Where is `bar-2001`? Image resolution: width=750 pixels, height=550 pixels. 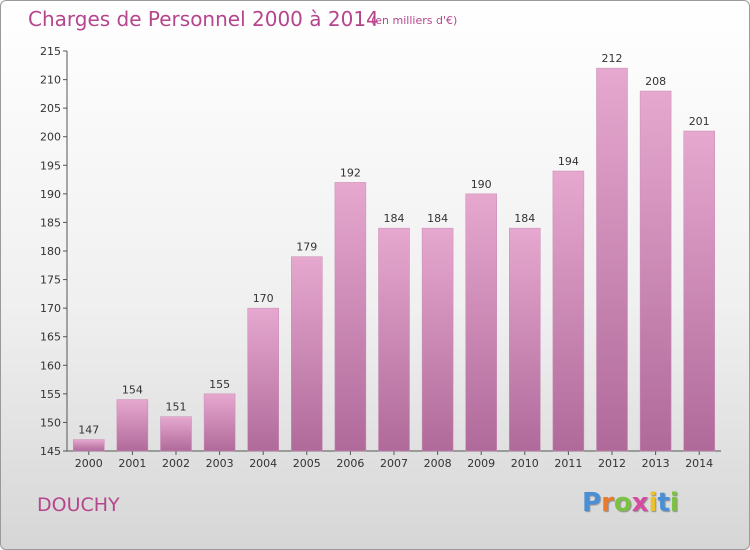 bar-2001 is located at coordinates (132, 425).